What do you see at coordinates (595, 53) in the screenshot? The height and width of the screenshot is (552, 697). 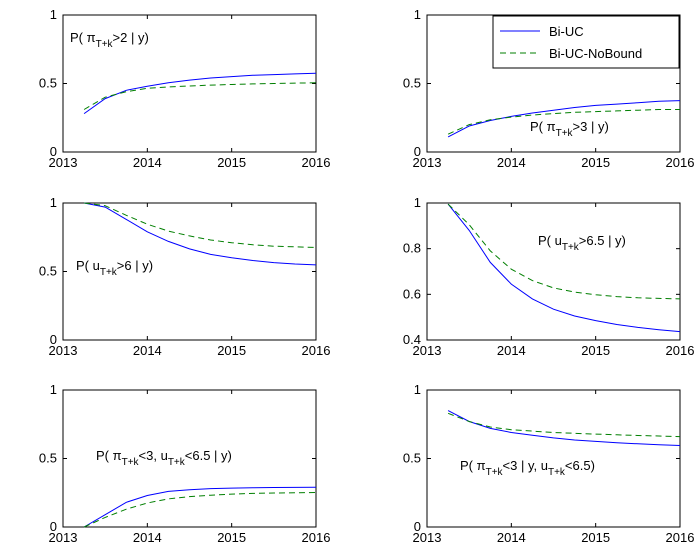 I see `legend-label-2: Bi-UC-NoBound` at bounding box center [595, 53].